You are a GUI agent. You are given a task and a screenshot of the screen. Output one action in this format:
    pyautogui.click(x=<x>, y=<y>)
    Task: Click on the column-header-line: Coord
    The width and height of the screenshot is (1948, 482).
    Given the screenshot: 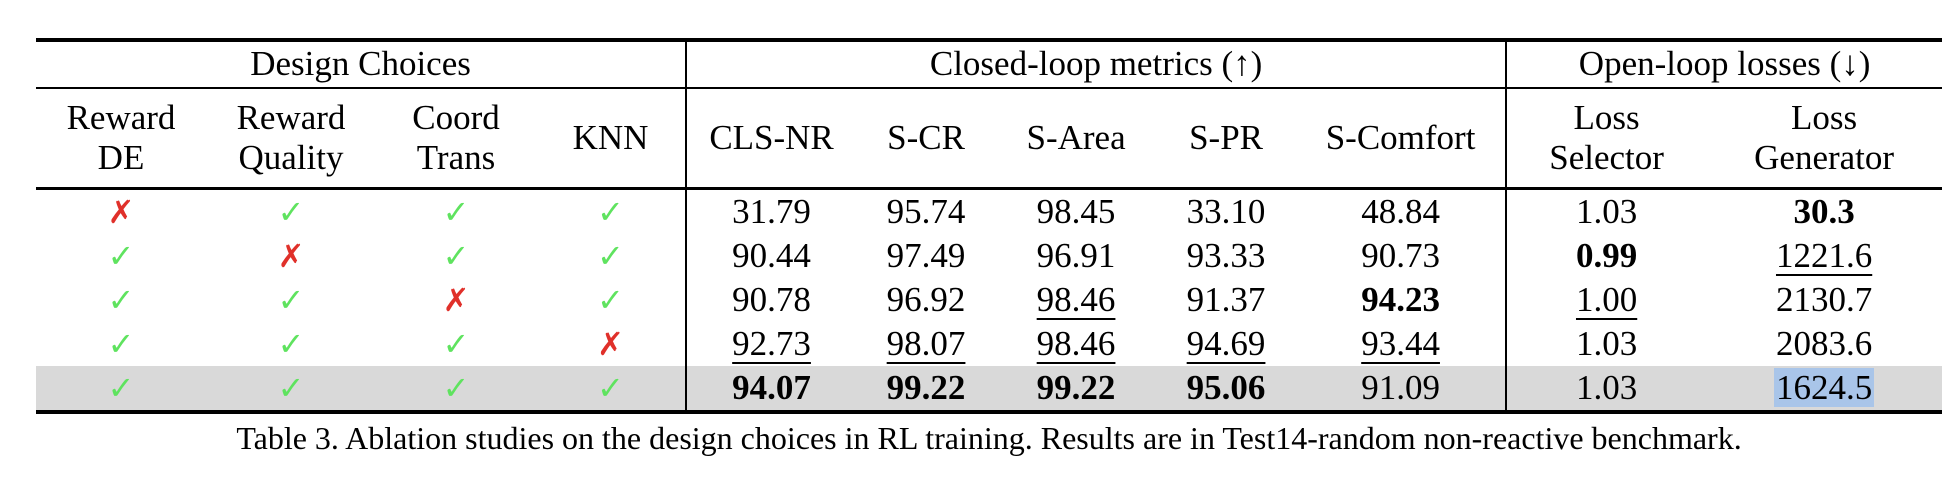 What is the action you would take?
    pyautogui.click(x=456, y=117)
    